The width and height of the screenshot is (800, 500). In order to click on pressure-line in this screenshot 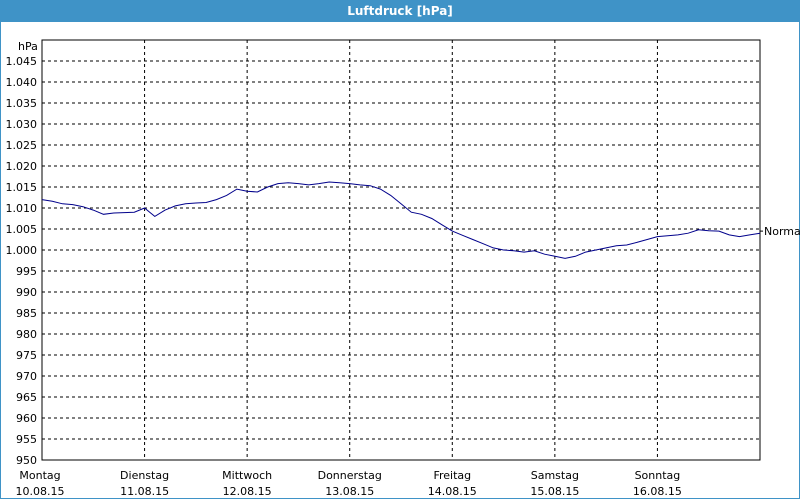, I will do `click(401, 220)`.